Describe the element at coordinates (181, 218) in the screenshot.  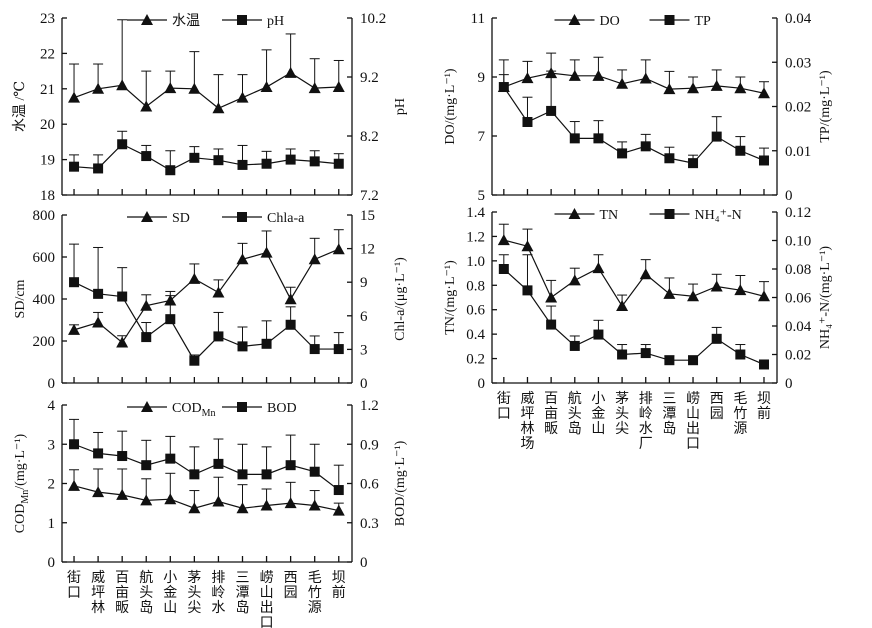
I see `legend-label: SD` at that location.